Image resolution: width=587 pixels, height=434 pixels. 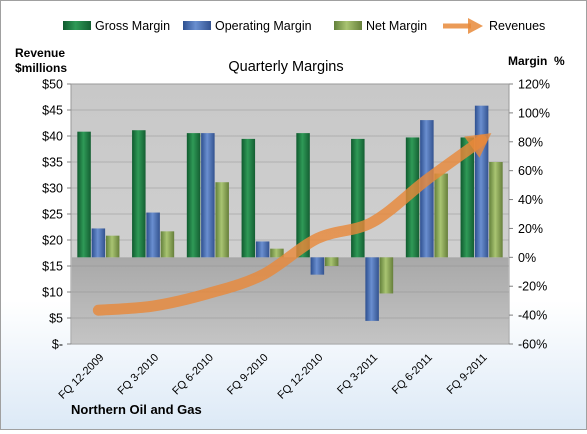 What do you see at coordinates (530, 171) in the screenshot?
I see `right-axis-tick-label: 60%` at bounding box center [530, 171].